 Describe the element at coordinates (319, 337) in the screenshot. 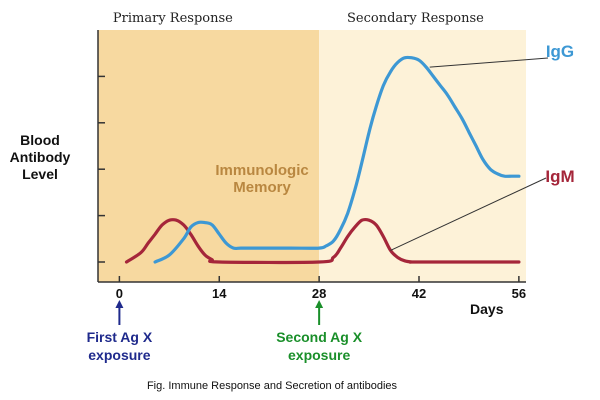

I see `exposure-label: Second Ag X` at that location.